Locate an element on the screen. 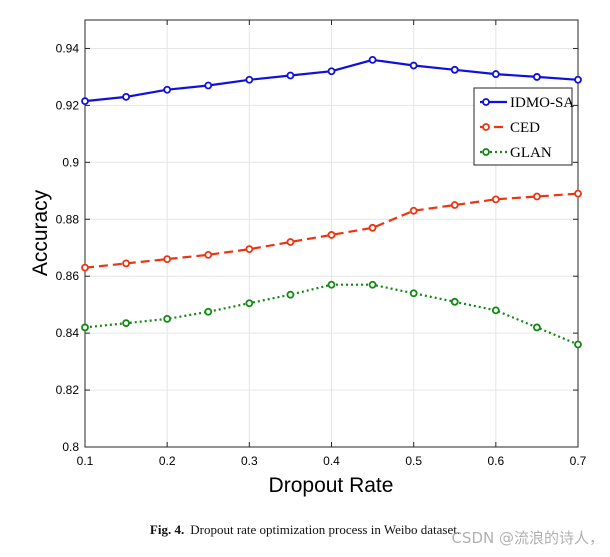  legend-item-ced: CED is located at coordinates (510, 128).